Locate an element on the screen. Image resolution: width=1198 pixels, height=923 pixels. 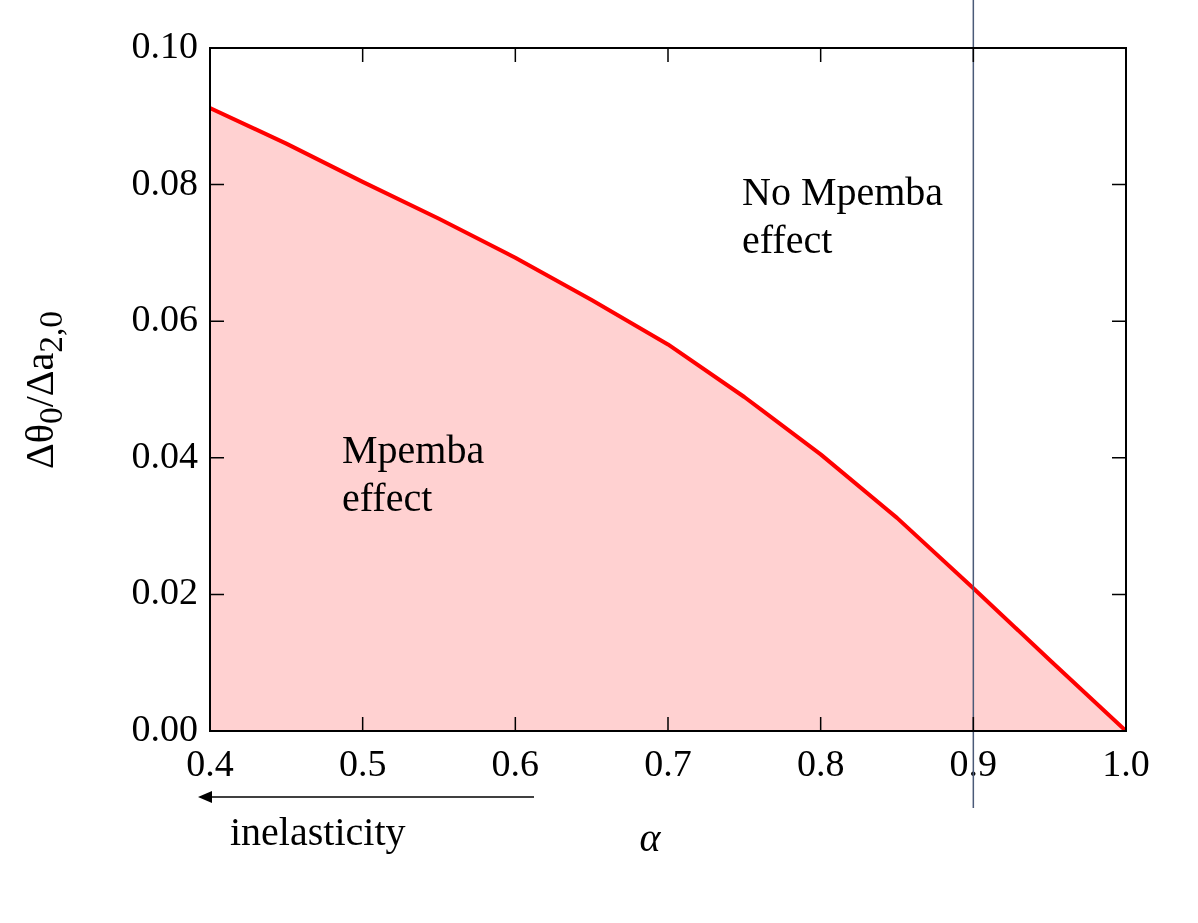
annotation: Mpemba effect is located at coordinates (414, 474).